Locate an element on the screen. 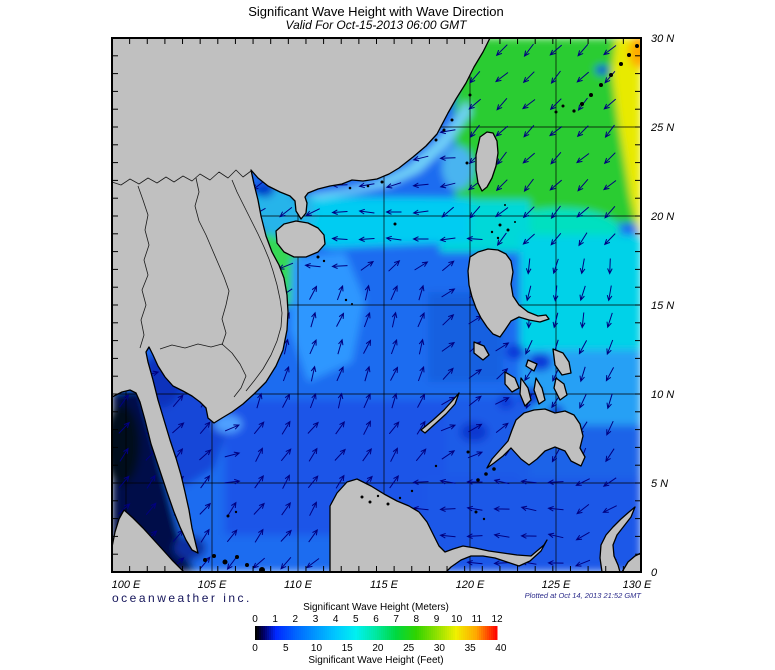  island-borneo is located at coordinates (438, 525).